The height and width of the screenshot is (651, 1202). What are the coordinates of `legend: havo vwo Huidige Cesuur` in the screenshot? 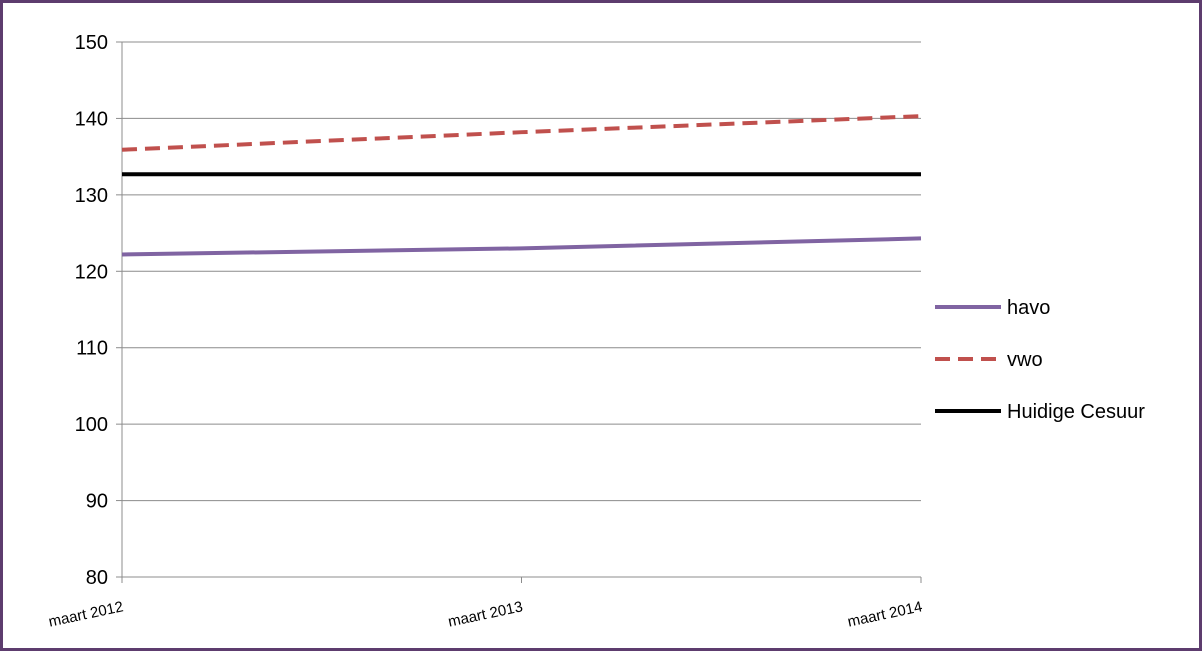 It's located at (1040, 360).